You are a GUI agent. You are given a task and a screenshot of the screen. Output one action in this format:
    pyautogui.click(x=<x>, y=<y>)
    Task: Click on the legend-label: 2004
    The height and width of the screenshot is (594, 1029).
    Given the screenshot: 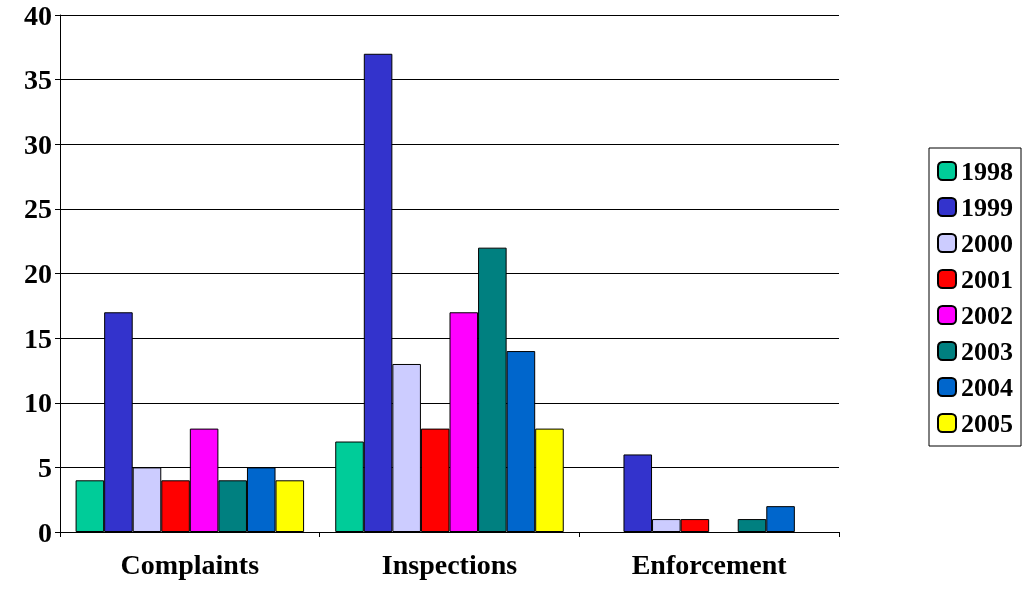 What is the action you would take?
    pyautogui.click(x=987, y=387)
    